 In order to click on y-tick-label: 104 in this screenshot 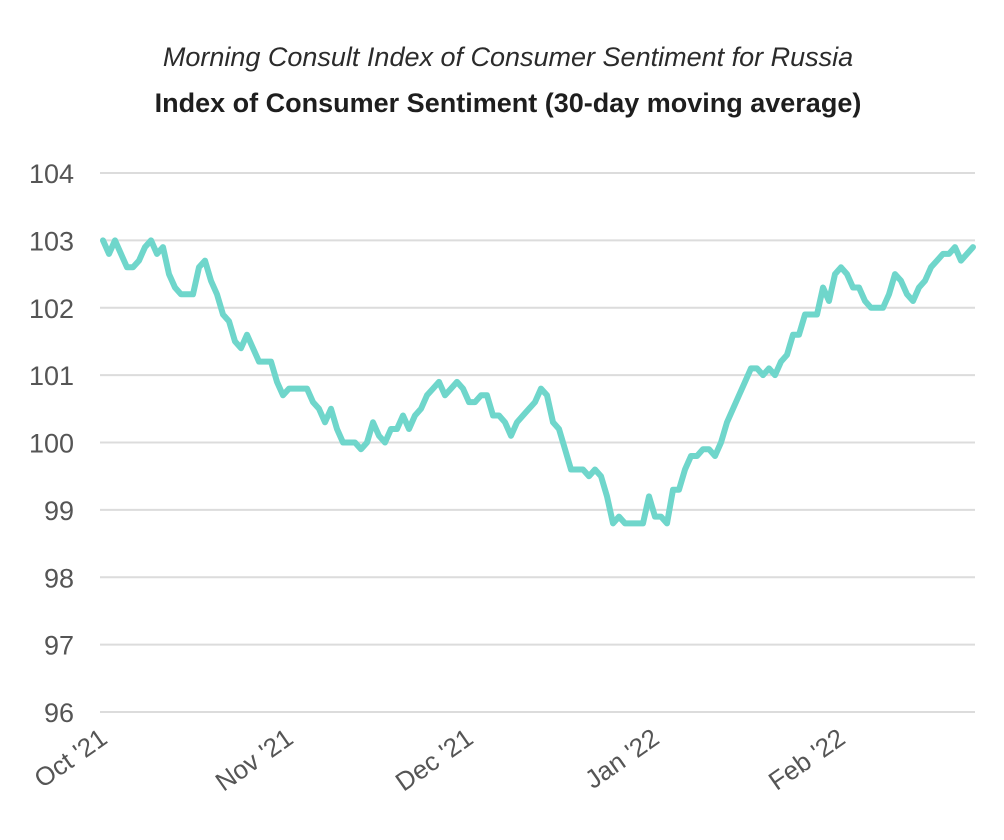, I will do `click(51, 174)`.